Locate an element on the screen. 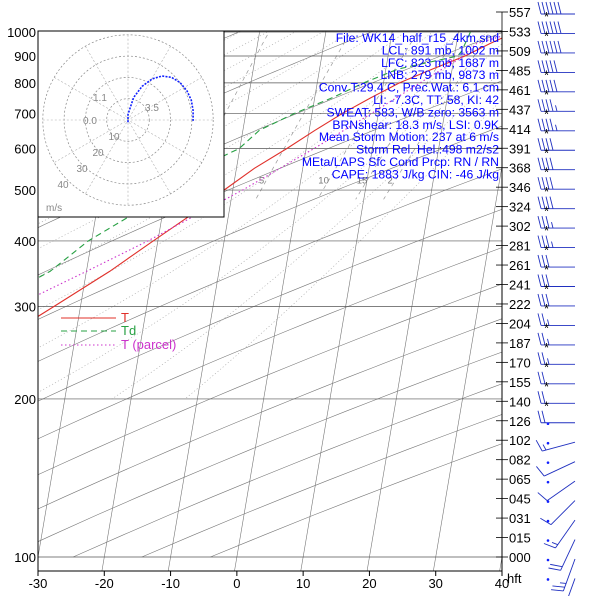 The height and width of the screenshot is (596, 616). x-tick-label: -20 is located at coordinates (104, 583).